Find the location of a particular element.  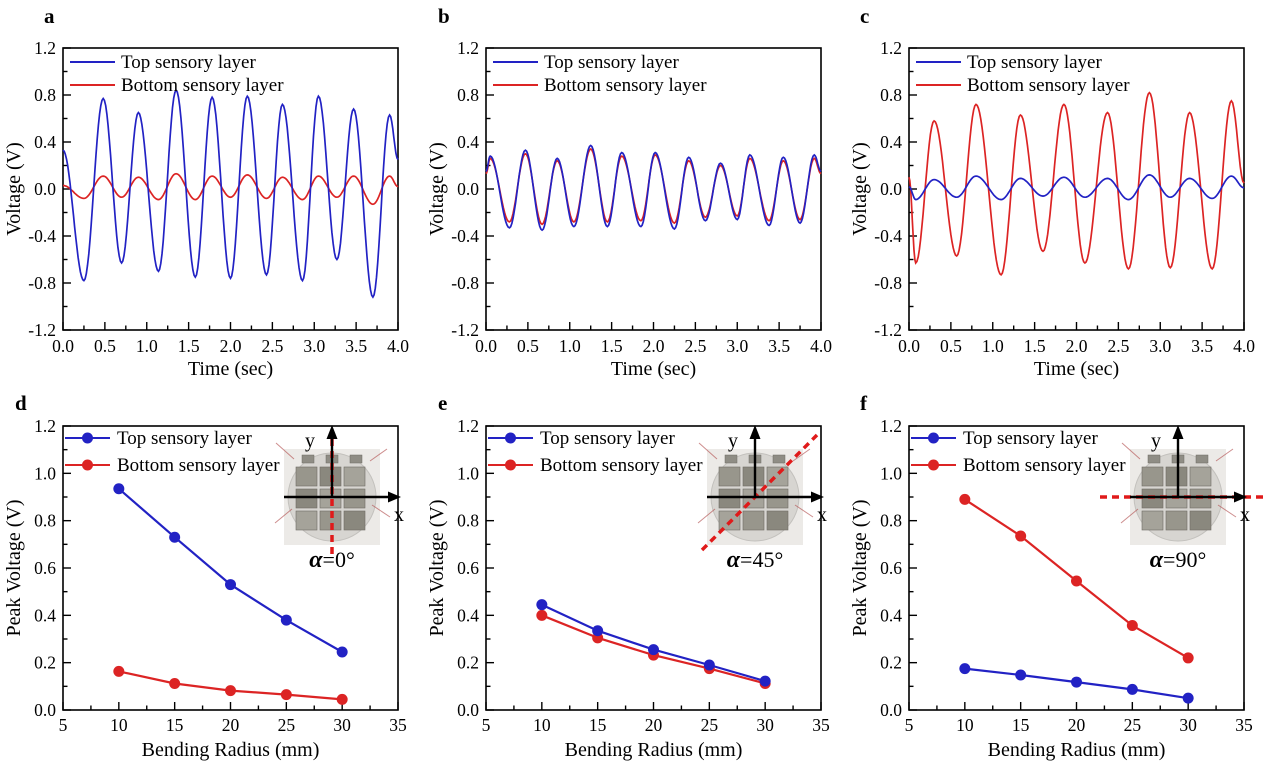

inset-x-axis-label: x is located at coordinates (399, 515).